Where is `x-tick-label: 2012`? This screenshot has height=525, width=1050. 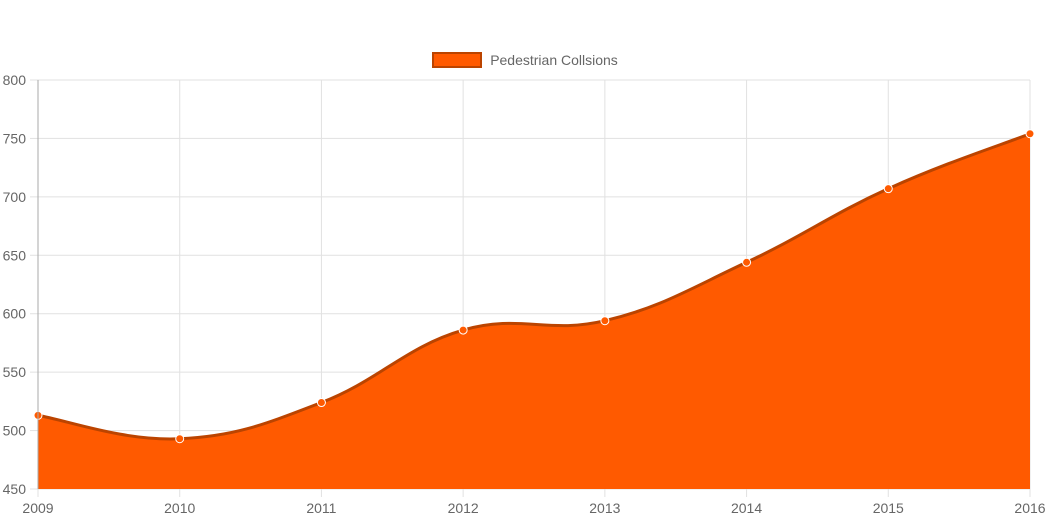 x-tick-label: 2012 is located at coordinates (463, 508).